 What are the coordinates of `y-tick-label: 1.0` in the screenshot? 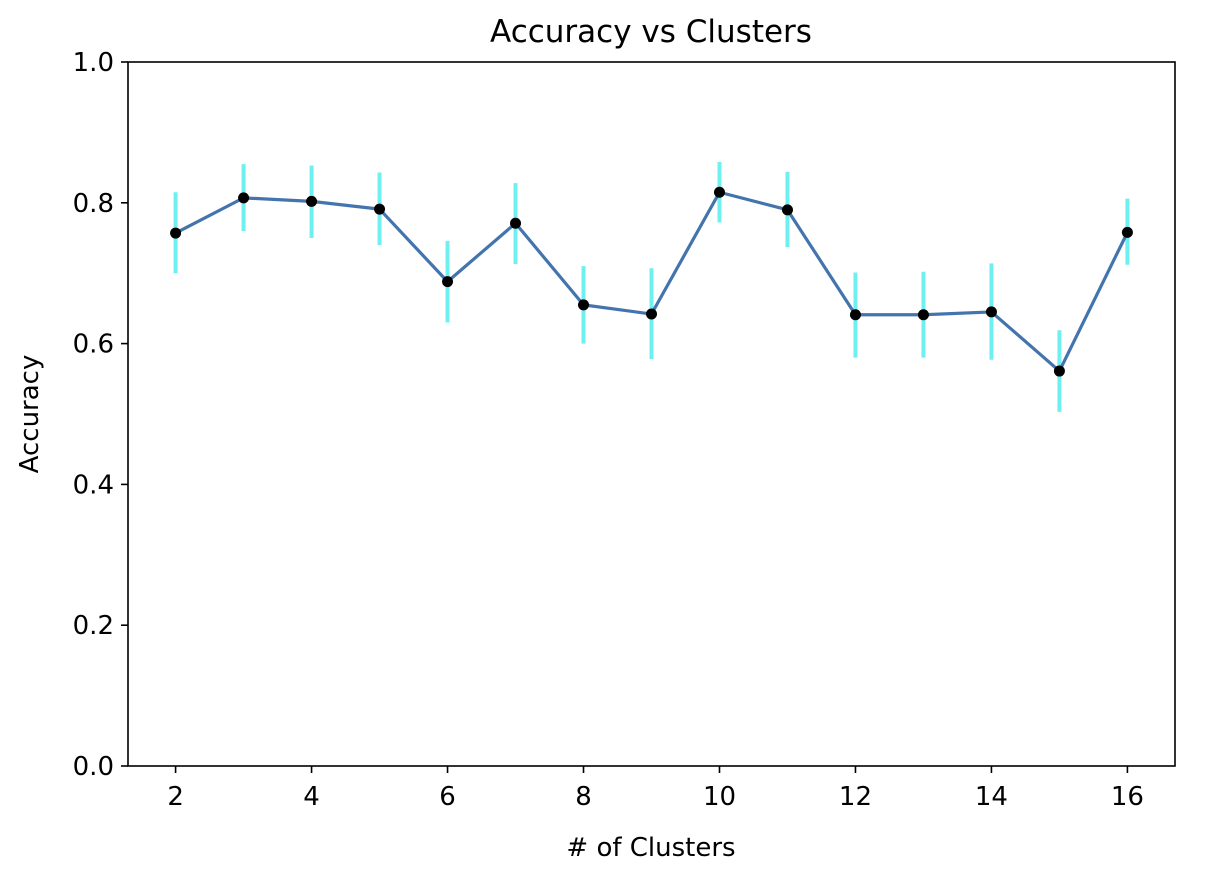 It's located at (93, 63).